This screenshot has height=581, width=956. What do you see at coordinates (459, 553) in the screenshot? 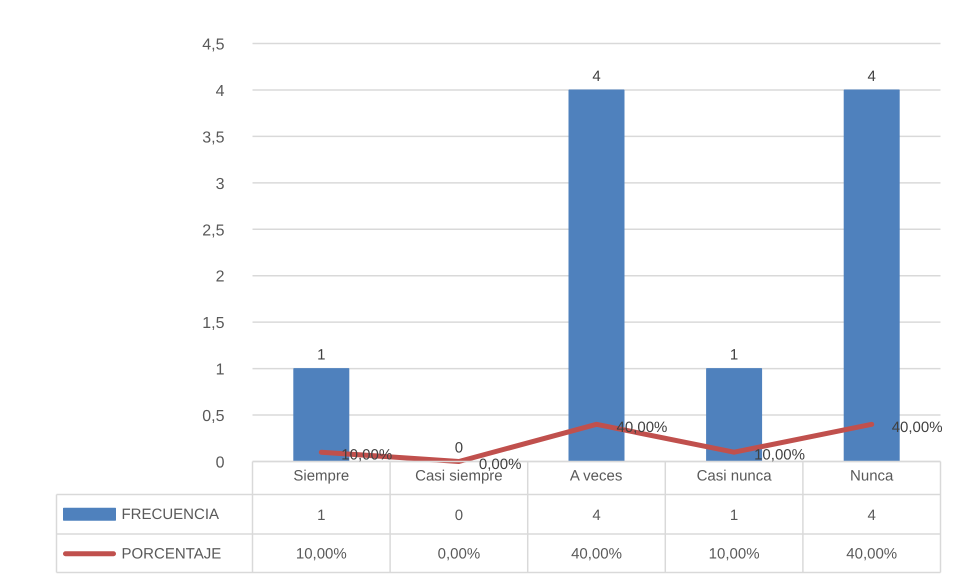
I see `data-label: 0,00%` at bounding box center [459, 553].